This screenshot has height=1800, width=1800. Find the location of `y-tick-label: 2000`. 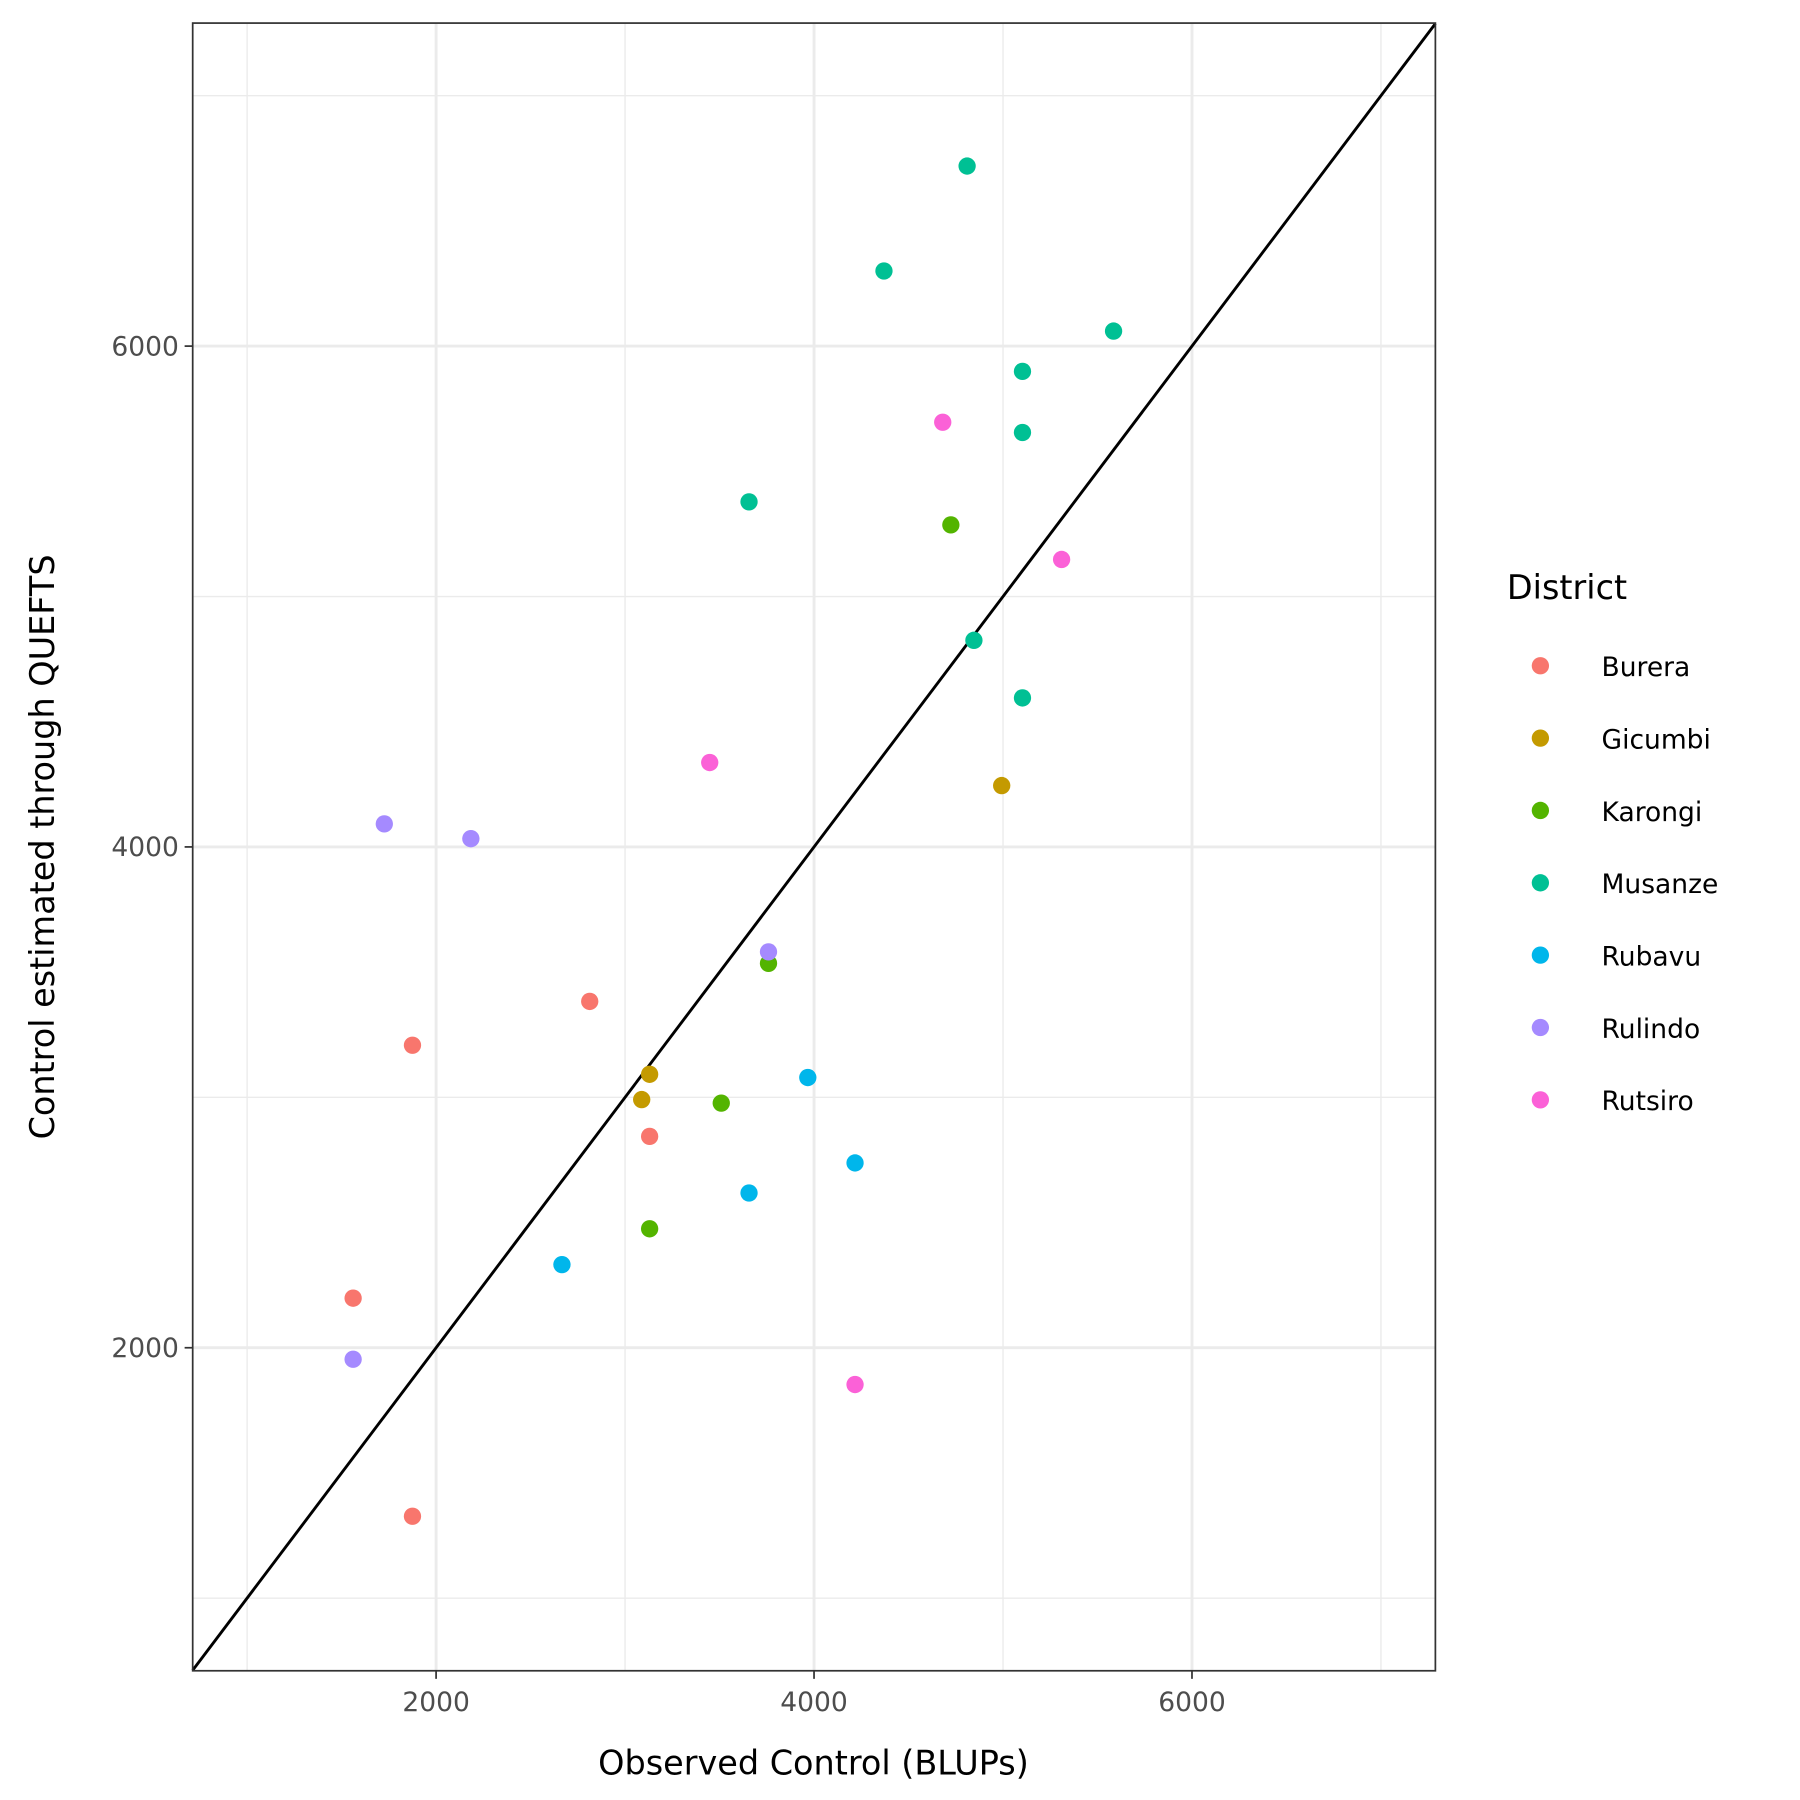

y-tick-label: 2000 is located at coordinates (144, 1348).